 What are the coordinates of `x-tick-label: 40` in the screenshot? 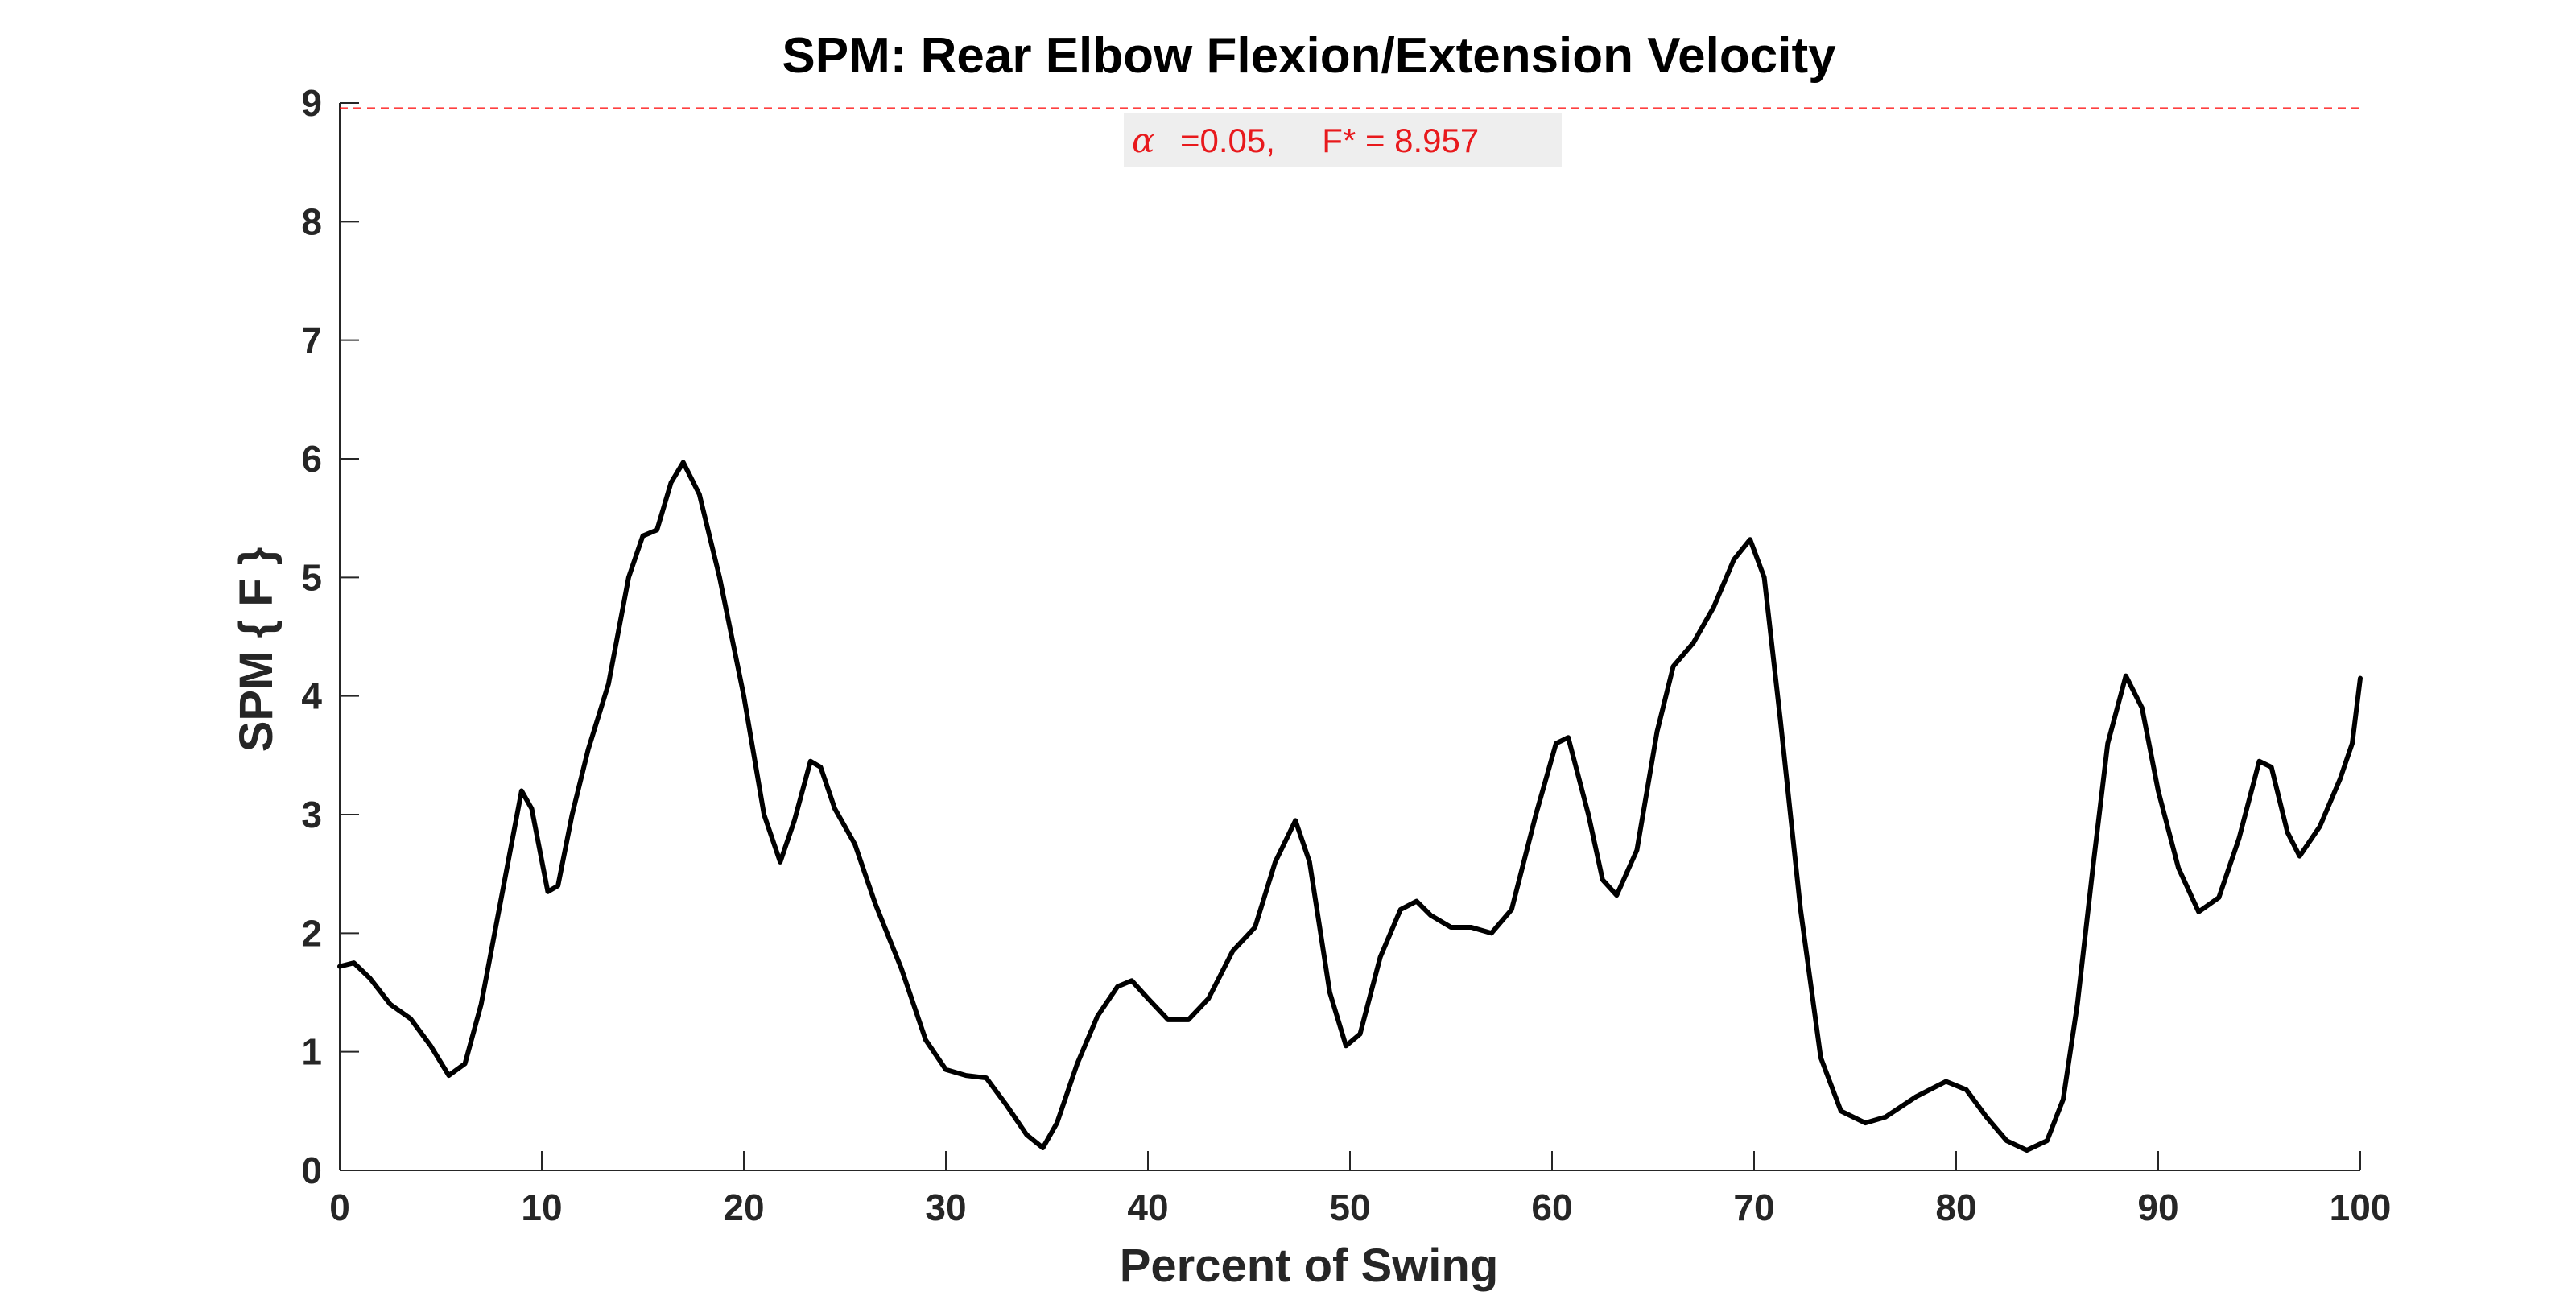 It's located at (1147, 1207).